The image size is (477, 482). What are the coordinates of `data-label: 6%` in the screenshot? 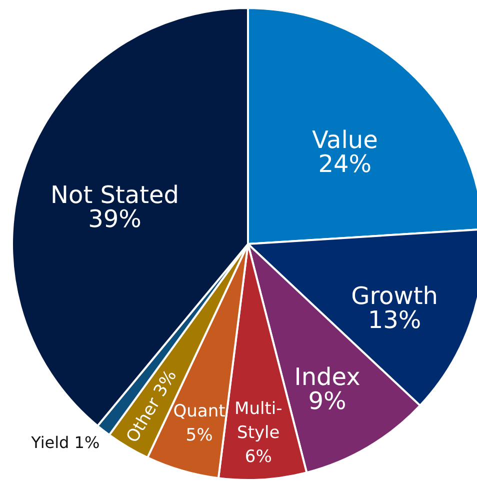 It's located at (258, 456).